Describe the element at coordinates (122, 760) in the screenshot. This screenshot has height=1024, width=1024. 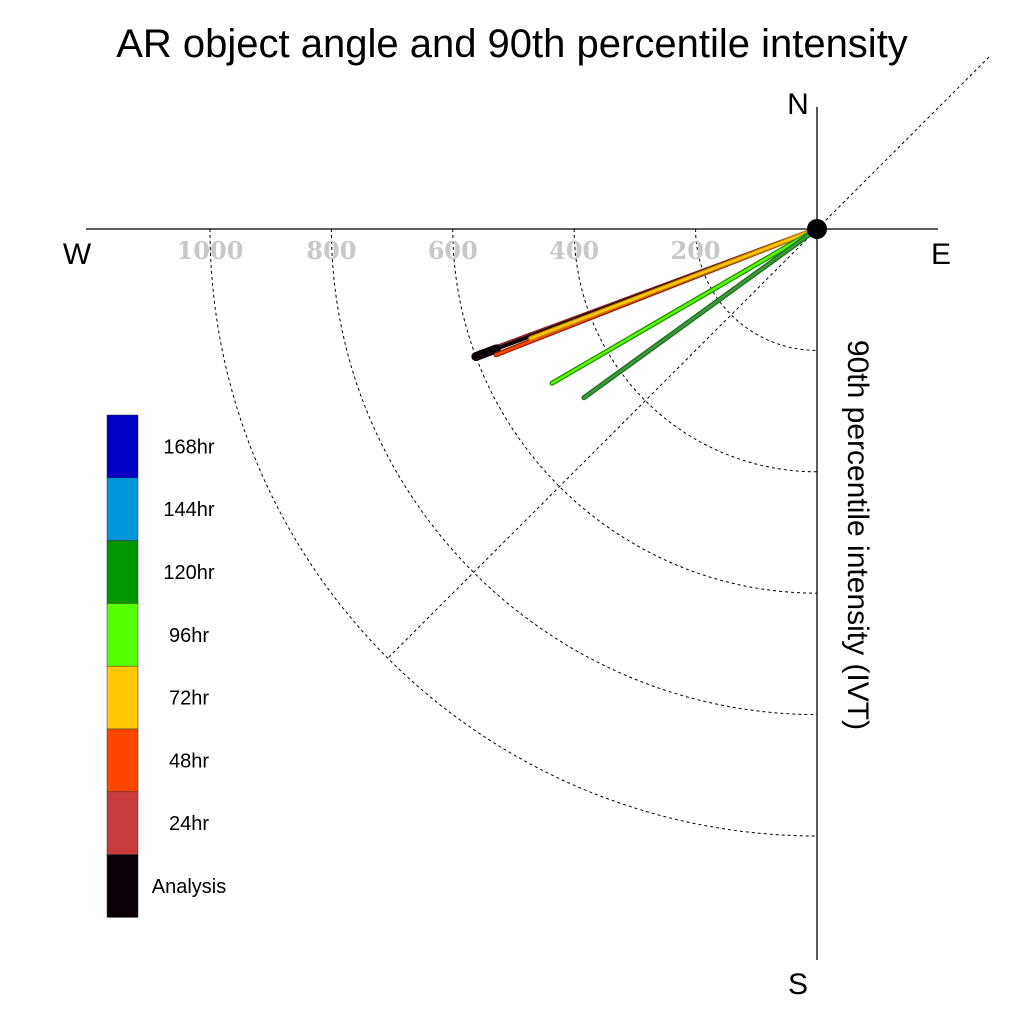
I see `legend-swatch-48hr` at that location.